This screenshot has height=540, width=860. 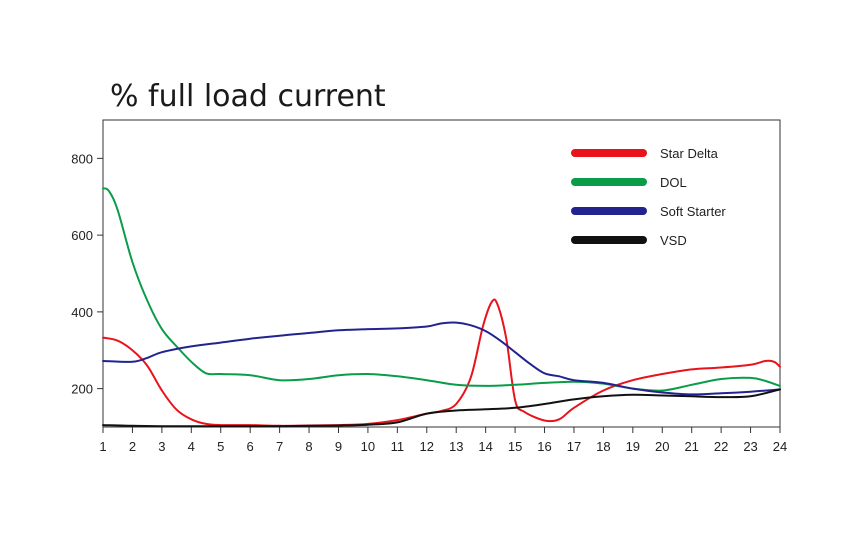 What do you see at coordinates (82, 389) in the screenshot?
I see `y-tick-label: 200` at bounding box center [82, 389].